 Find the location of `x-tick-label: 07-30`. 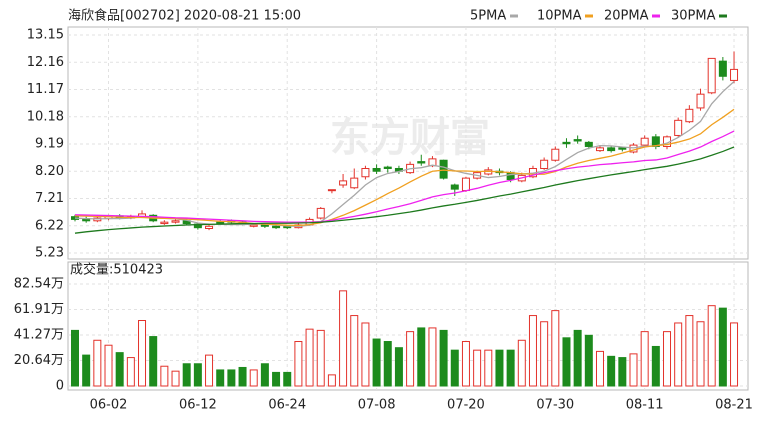

x-tick-label: 07-30 is located at coordinates (555, 405).